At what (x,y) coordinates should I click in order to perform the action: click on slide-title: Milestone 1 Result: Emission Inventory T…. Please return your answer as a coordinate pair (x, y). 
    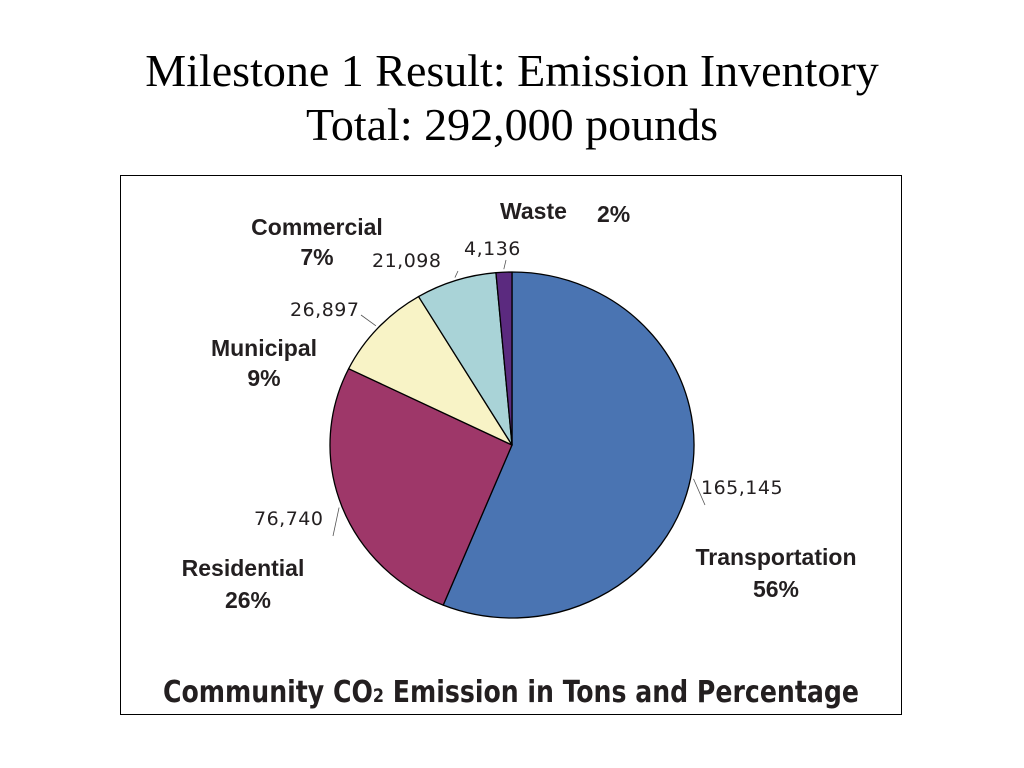
    Looking at the image, I should click on (512, 98).